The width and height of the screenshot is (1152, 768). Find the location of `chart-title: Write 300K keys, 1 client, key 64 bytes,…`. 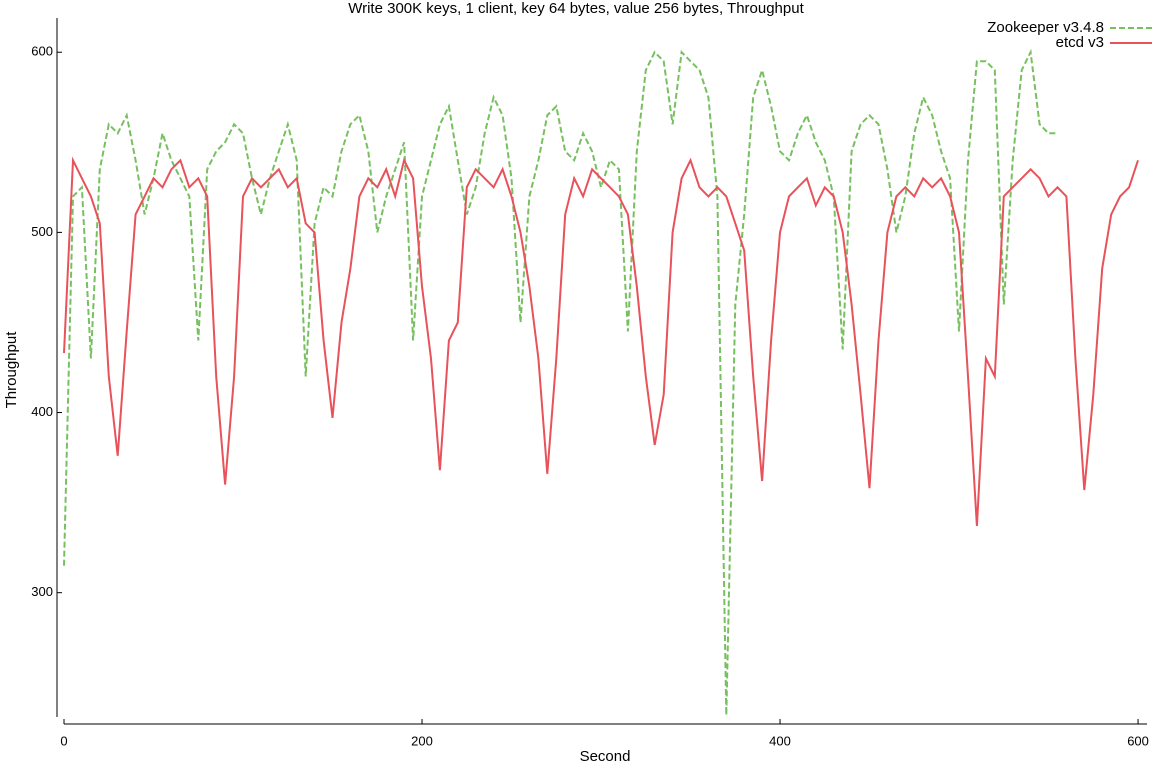

chart-title: Write 300K keys, 1 client, key 64 bytes,… is located at coordinates (576, 8).